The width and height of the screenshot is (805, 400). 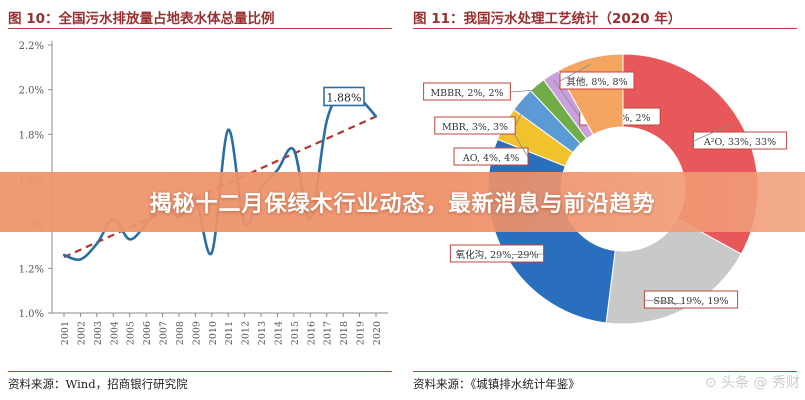 What do you see at coordinates (180, 333) in the screenshot?
I see `x-tick-label: 2008` at bounding box center [180, 333].